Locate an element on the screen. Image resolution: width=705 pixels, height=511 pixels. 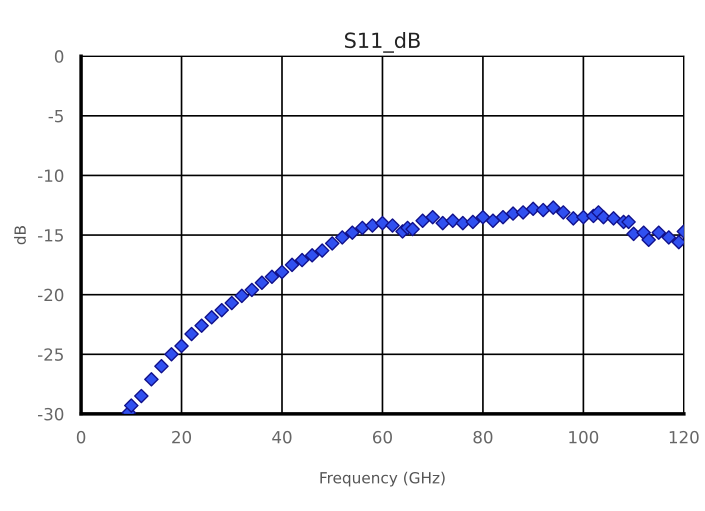
y-tick-label: -30 is located at coordinates (51, 414).